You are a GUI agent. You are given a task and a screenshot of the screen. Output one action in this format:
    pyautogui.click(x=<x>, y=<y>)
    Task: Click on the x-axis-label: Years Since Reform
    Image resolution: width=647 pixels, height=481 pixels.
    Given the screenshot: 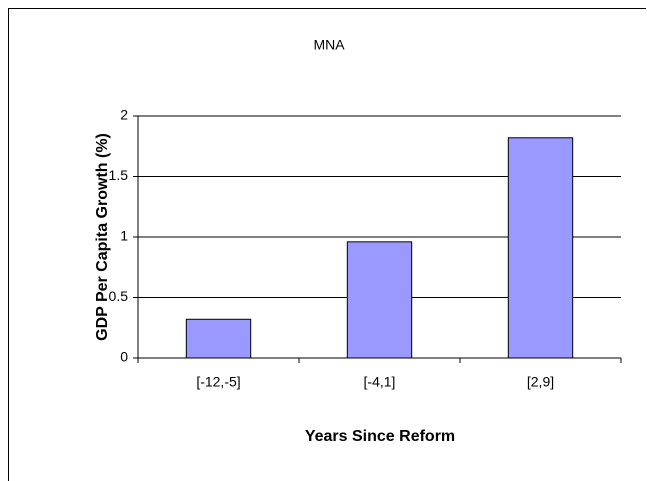 What is the action you would take?
    pyautogui.click(x=380, y=436)
    